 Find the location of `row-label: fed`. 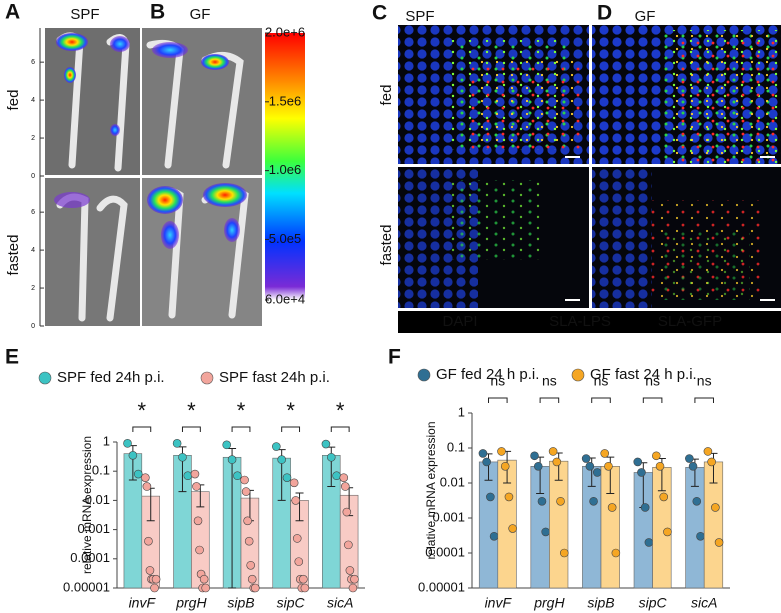

row-label: fed is located at coordinates (386, 95).